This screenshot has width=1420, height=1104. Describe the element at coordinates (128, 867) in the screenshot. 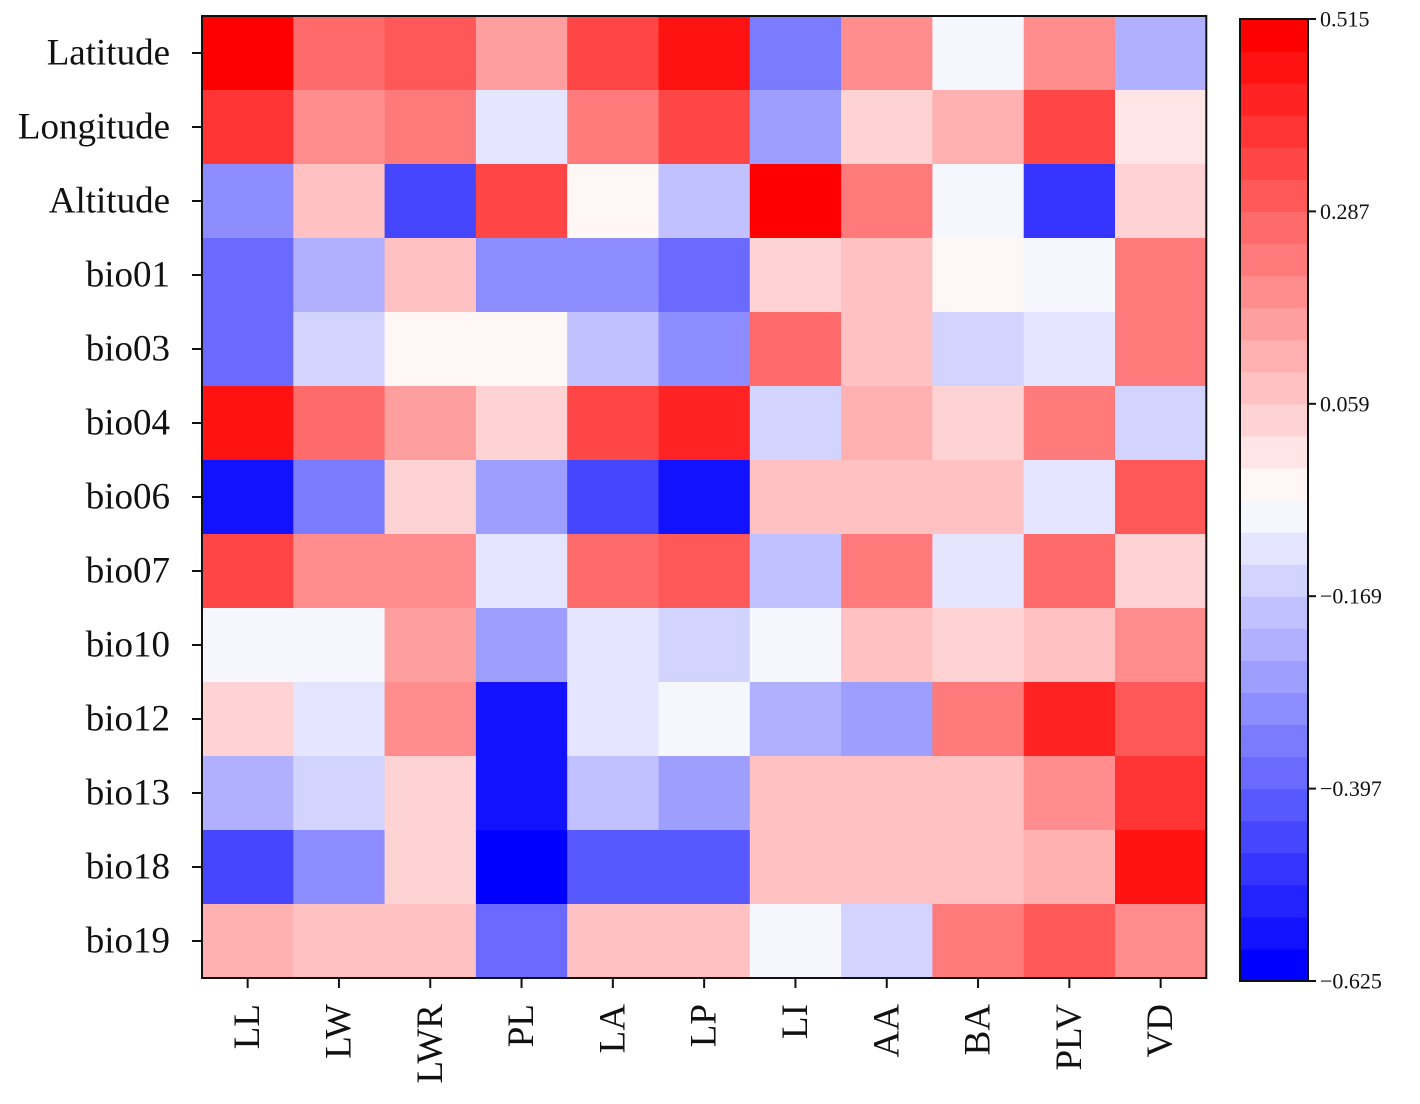

I see `y-tick-label: bio18` at that location.